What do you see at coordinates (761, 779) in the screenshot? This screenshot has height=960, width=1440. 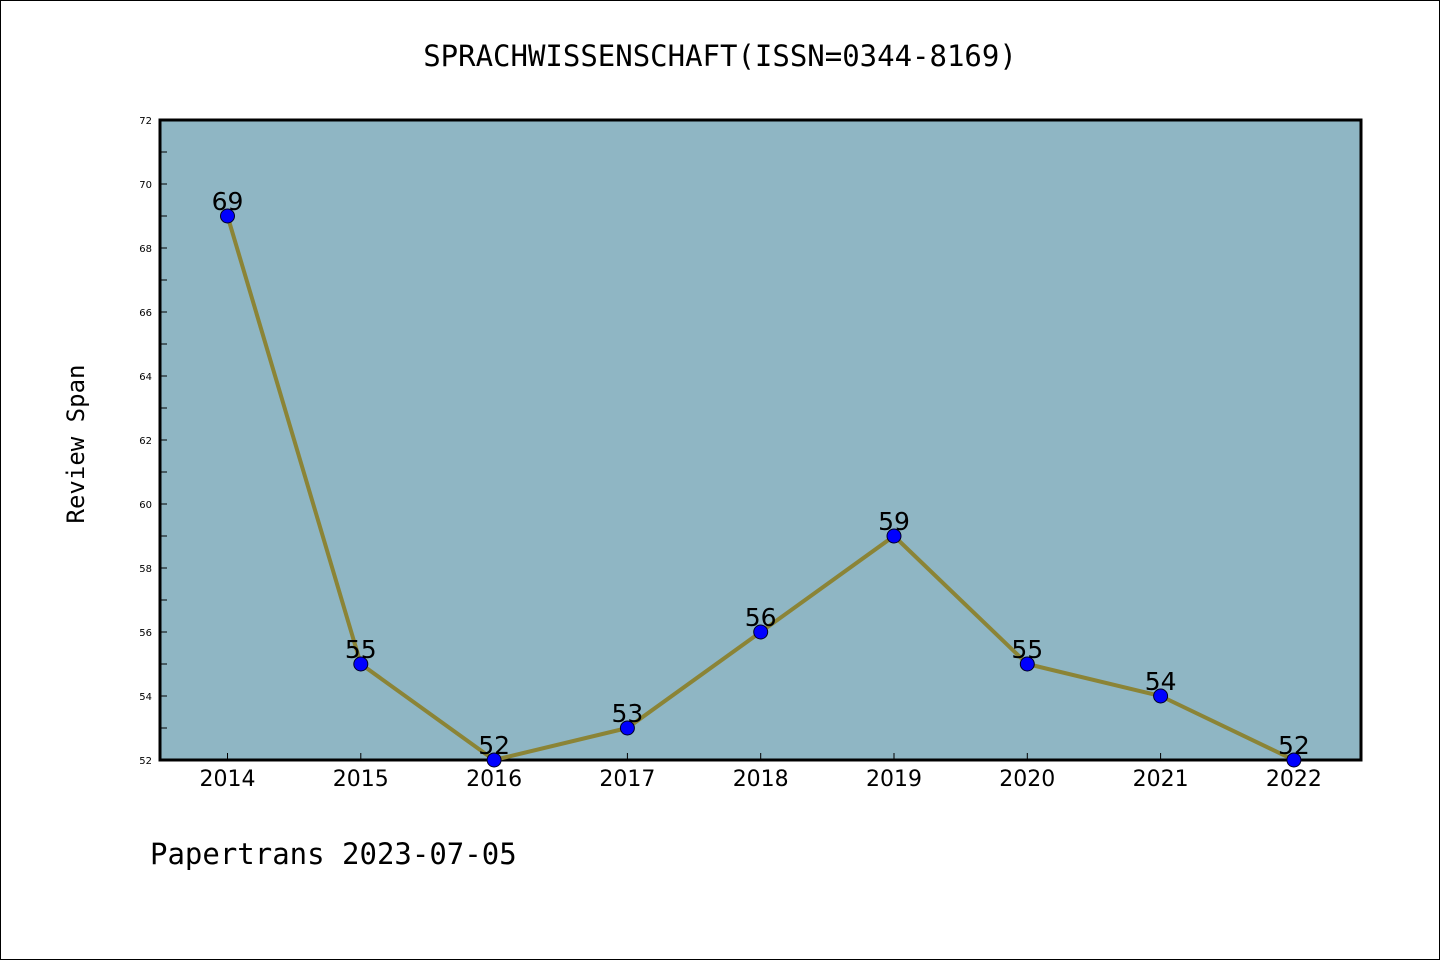 I see `x-tick-label: 2018` at bounding box center [761, 779].